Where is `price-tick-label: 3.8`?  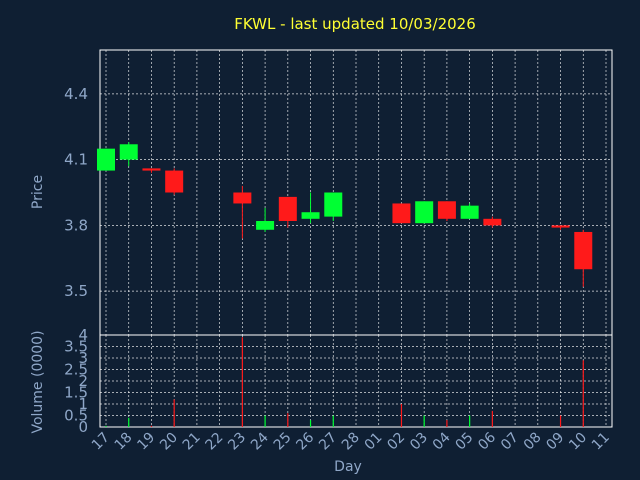
price-tick-label: 3.8 is located at coordinates (76, 225).